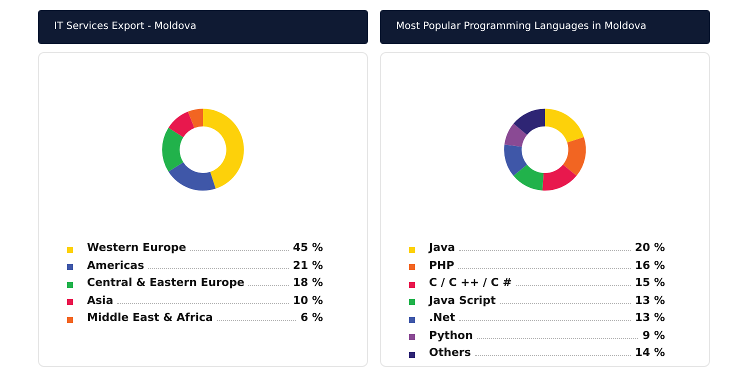 This screenshot has height=380, width=750. Describe the element at coordinates (653, 335) in the screenshot. I see `data-label: 9 %` at that location.